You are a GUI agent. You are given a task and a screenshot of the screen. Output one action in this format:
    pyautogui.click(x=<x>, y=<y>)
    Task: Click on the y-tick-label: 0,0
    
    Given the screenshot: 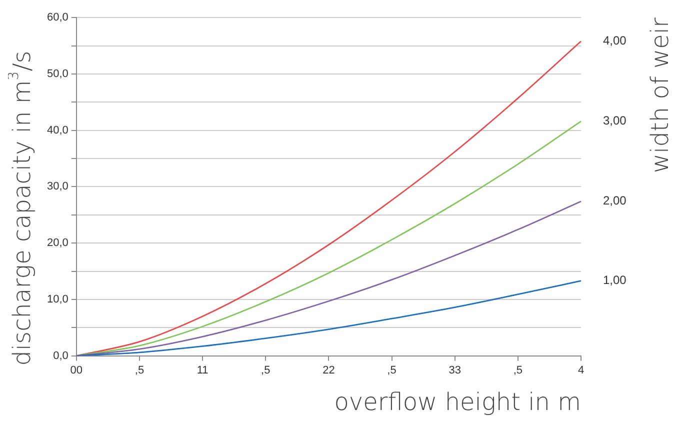 What is the action you would take?
    pyautogui.click(x=60, y=356)
    